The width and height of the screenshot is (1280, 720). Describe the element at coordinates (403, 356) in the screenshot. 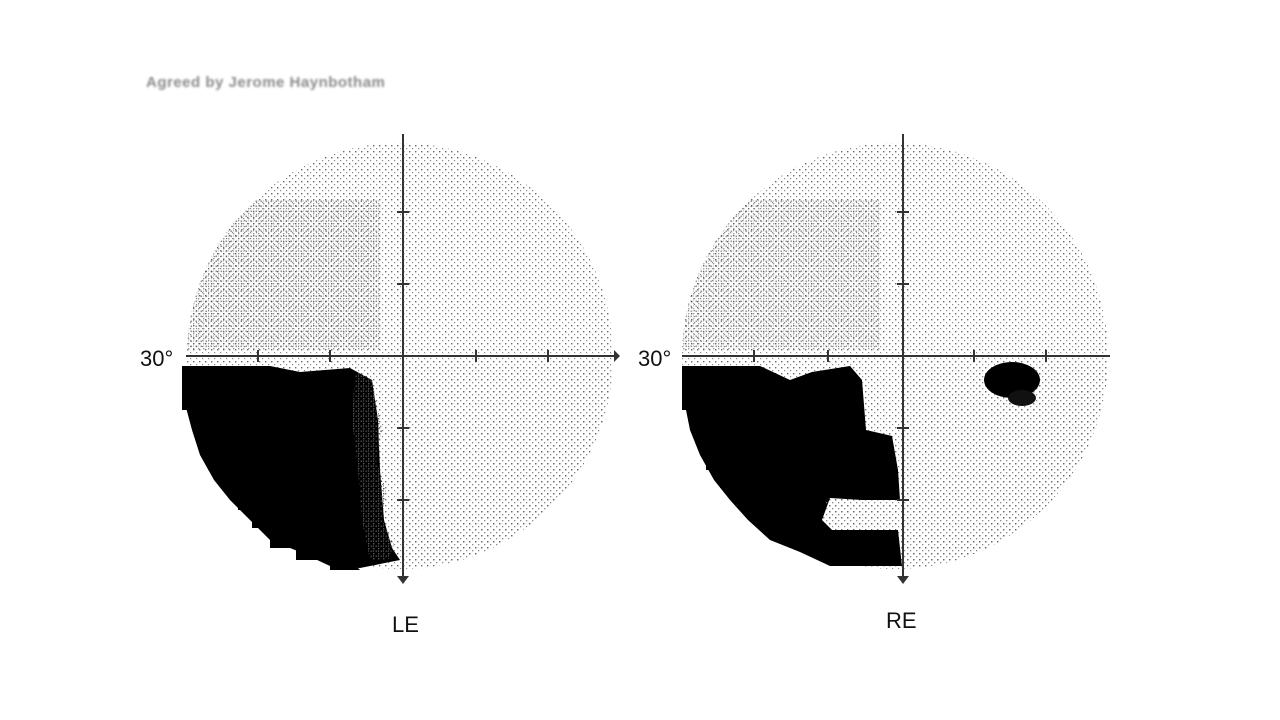

I see `left-axis-ticks` at that location.